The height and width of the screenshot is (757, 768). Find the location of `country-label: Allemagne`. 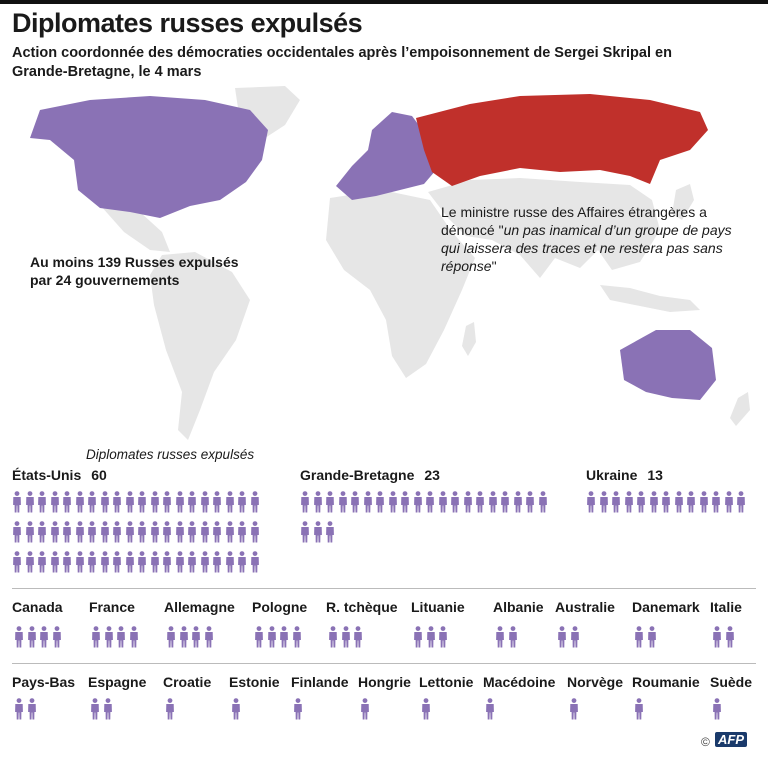

country-label: Allemagne is located at coordinates (199, 607).